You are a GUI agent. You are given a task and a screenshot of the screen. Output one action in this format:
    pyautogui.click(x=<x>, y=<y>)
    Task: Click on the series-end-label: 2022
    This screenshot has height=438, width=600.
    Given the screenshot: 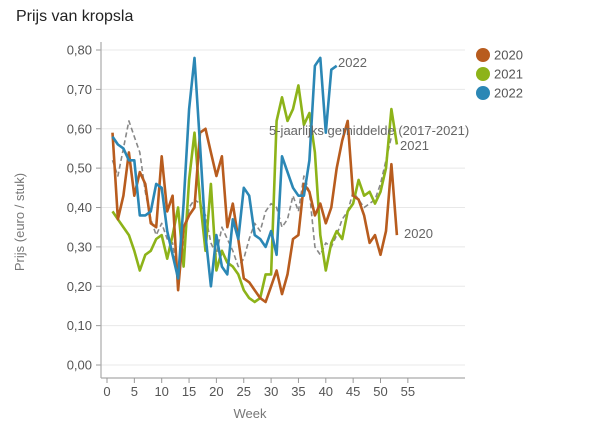 What is the action you would take?
    pyautogui.click(x=352, y=62)
    